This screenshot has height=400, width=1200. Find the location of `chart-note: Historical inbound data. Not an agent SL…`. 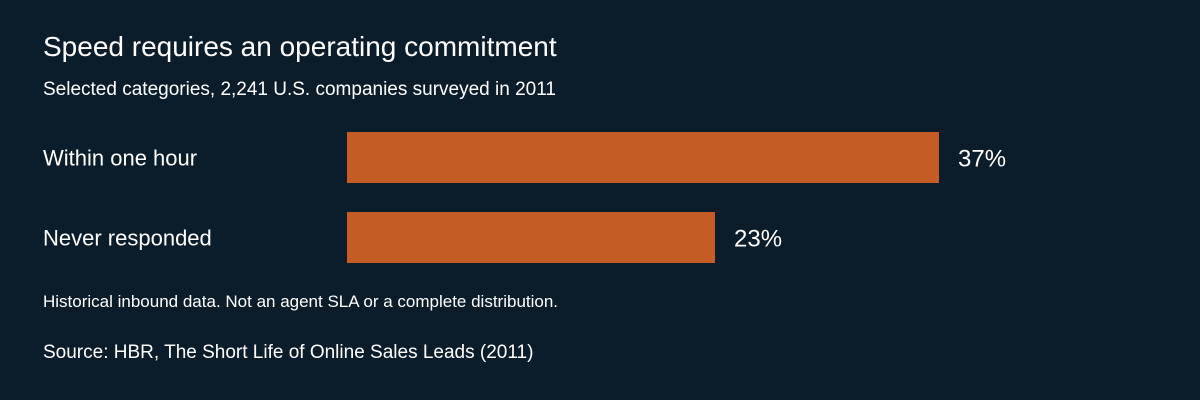

chart-note: Historical inbound data. Not an agent SL… is located at coordinates (301, 301).